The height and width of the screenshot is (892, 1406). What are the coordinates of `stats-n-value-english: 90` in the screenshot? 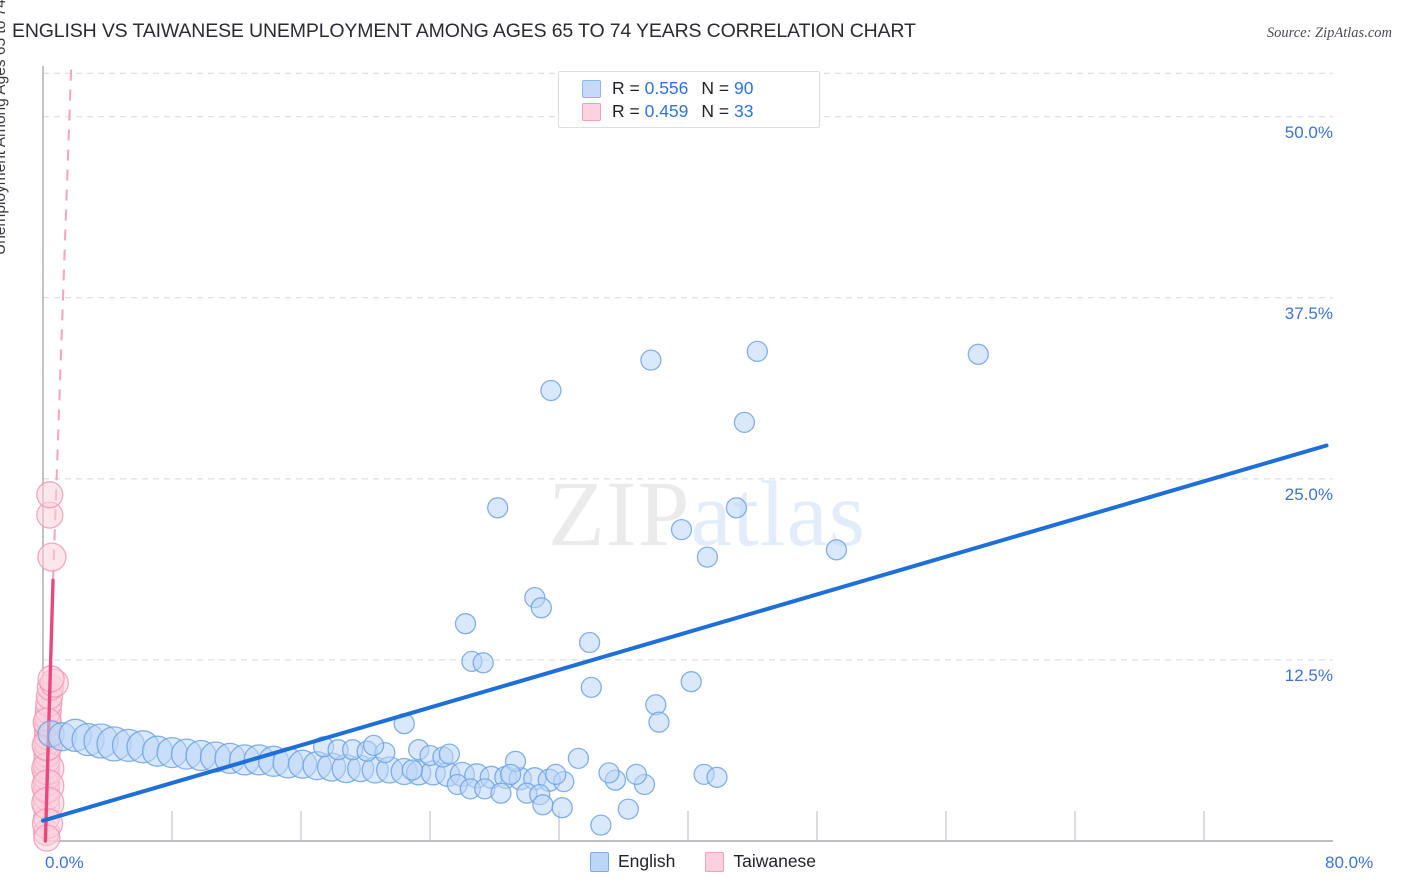 It's located at (743, 88).